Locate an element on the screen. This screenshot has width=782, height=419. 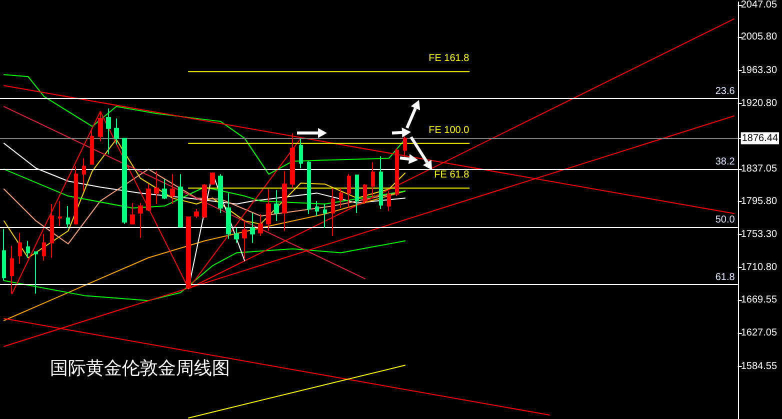
series-label: FE 100.0 is located at coordinates (449, 130).